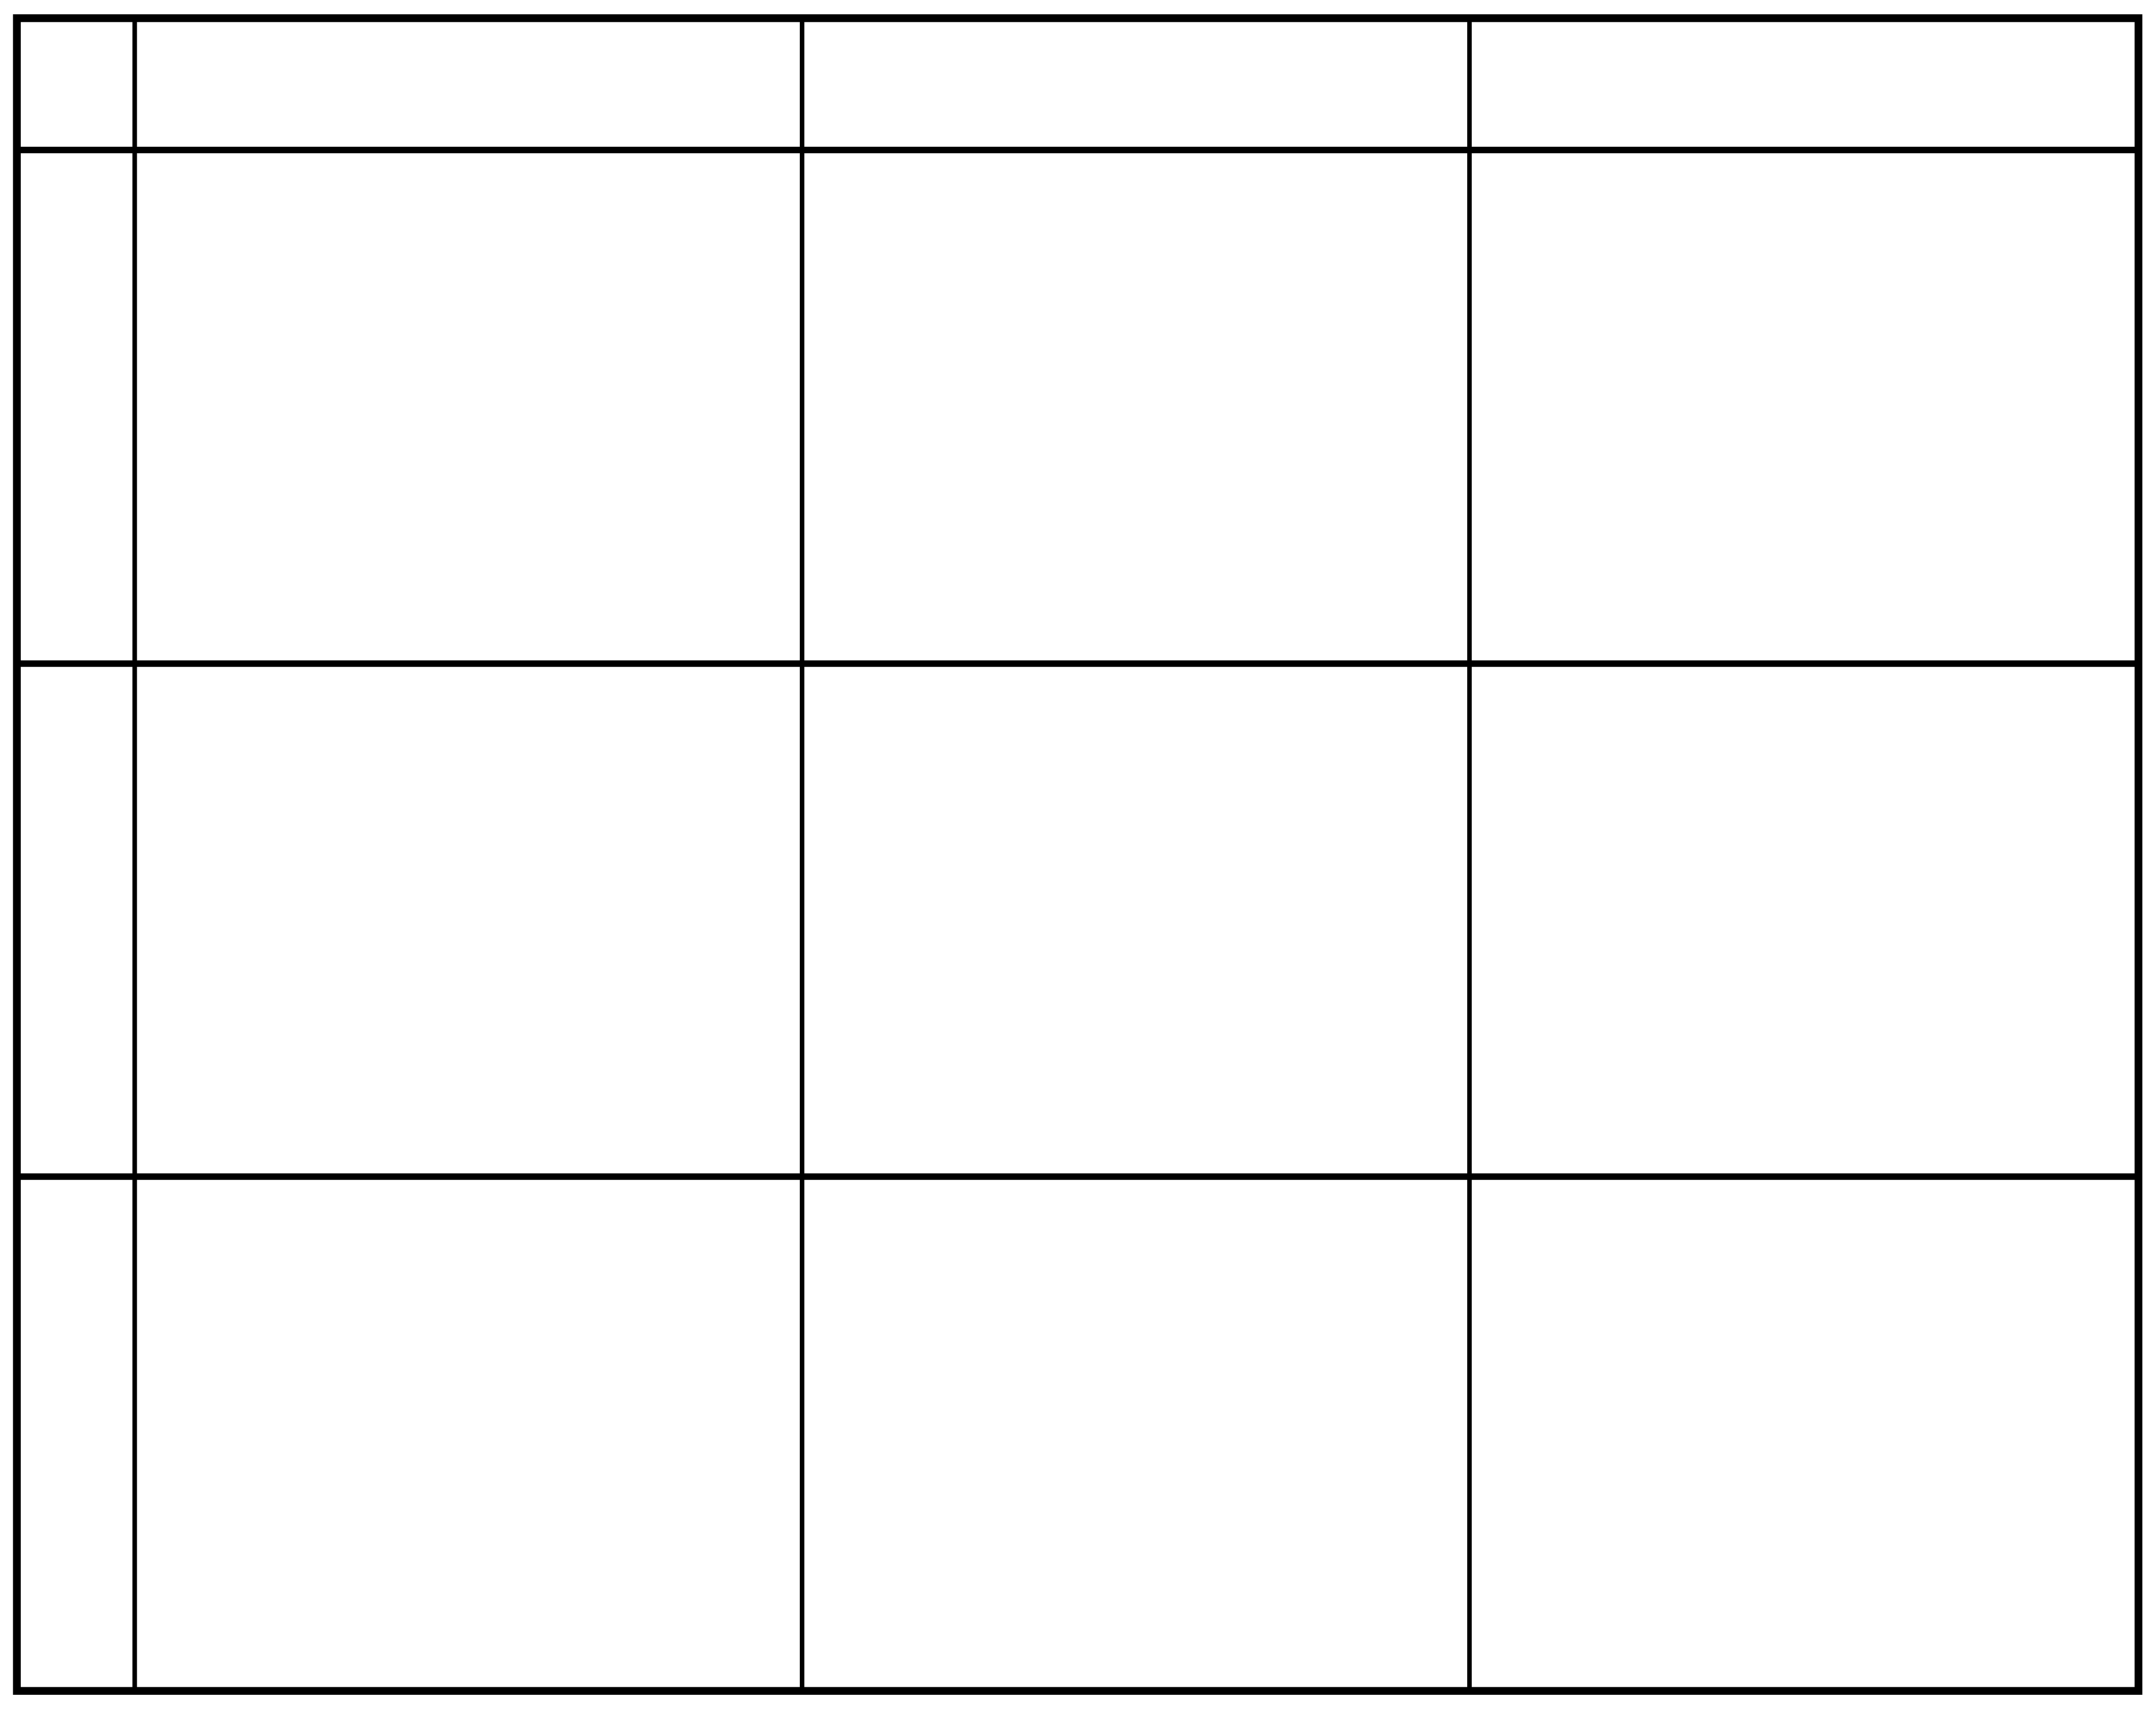  Describe the element at coordinates (1135, 84) in the screenshot. I see `col-header-45-loading` at that location.